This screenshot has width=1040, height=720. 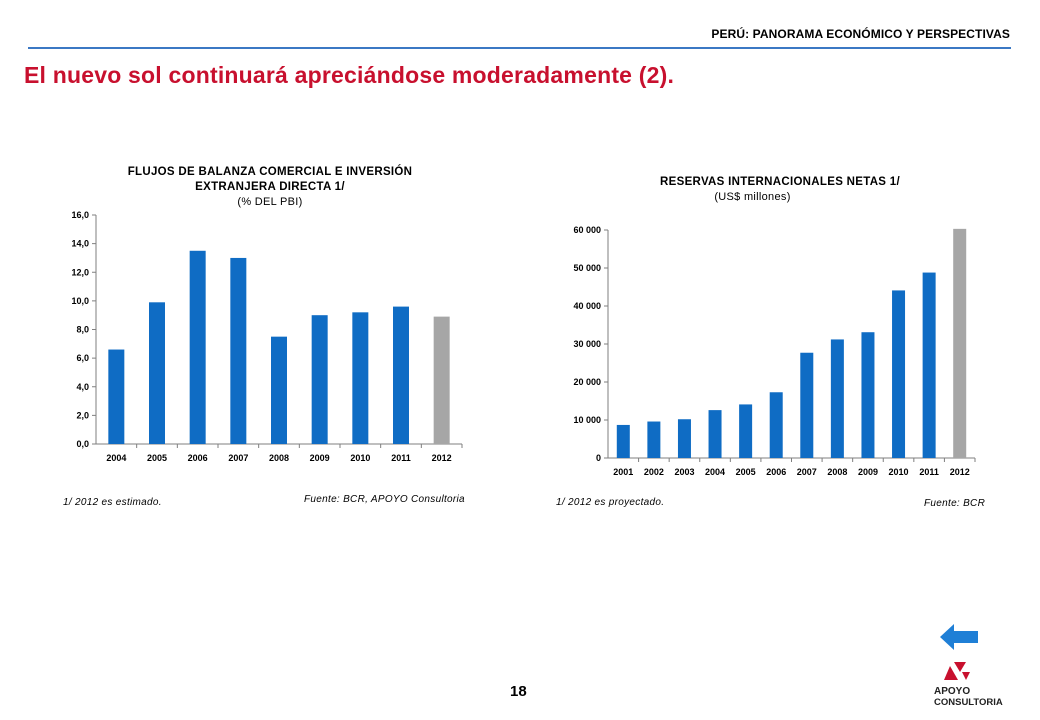 What do you see at coordinates (623, 441) in the screenshot?
I see `bar-2001` at bounding box center [623, 441].